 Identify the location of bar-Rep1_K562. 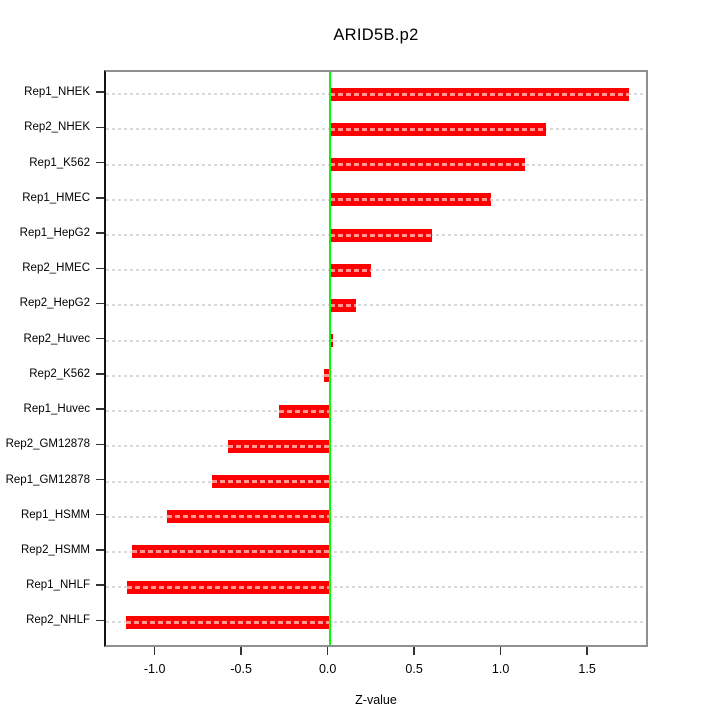
(427, 165).